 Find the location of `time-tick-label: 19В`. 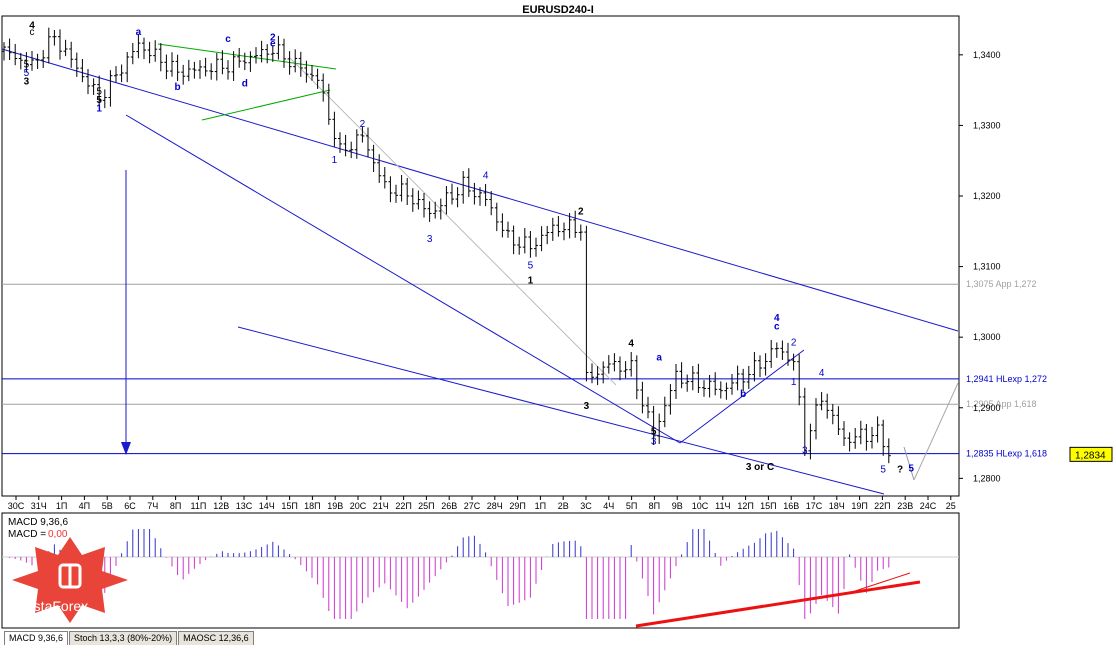

time-tick-label: 19В is located at coordinates (335, 506).